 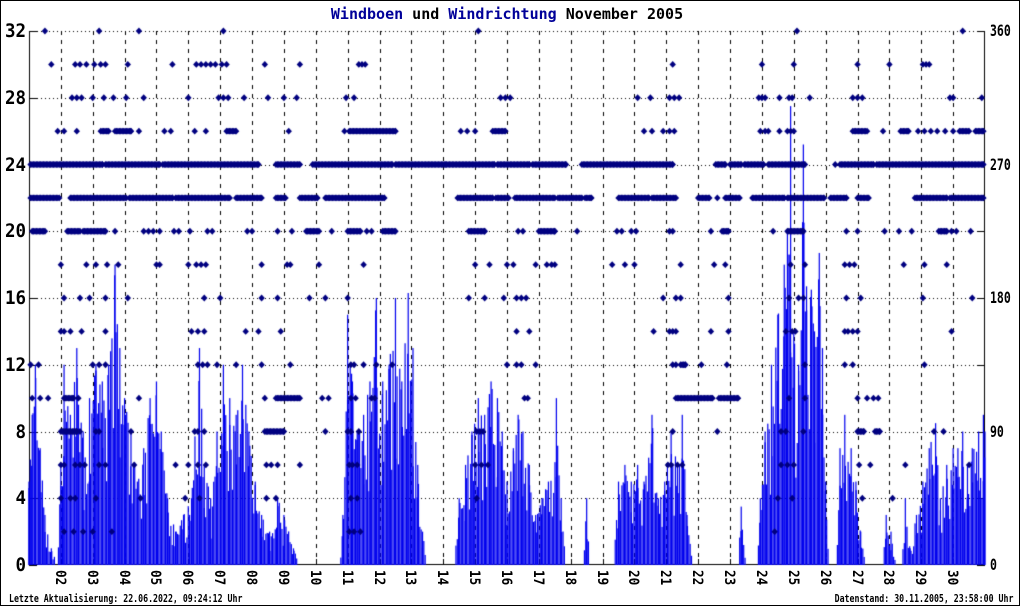 I want to click on x-axis-day-label: 27, so click(x=856, y=578).